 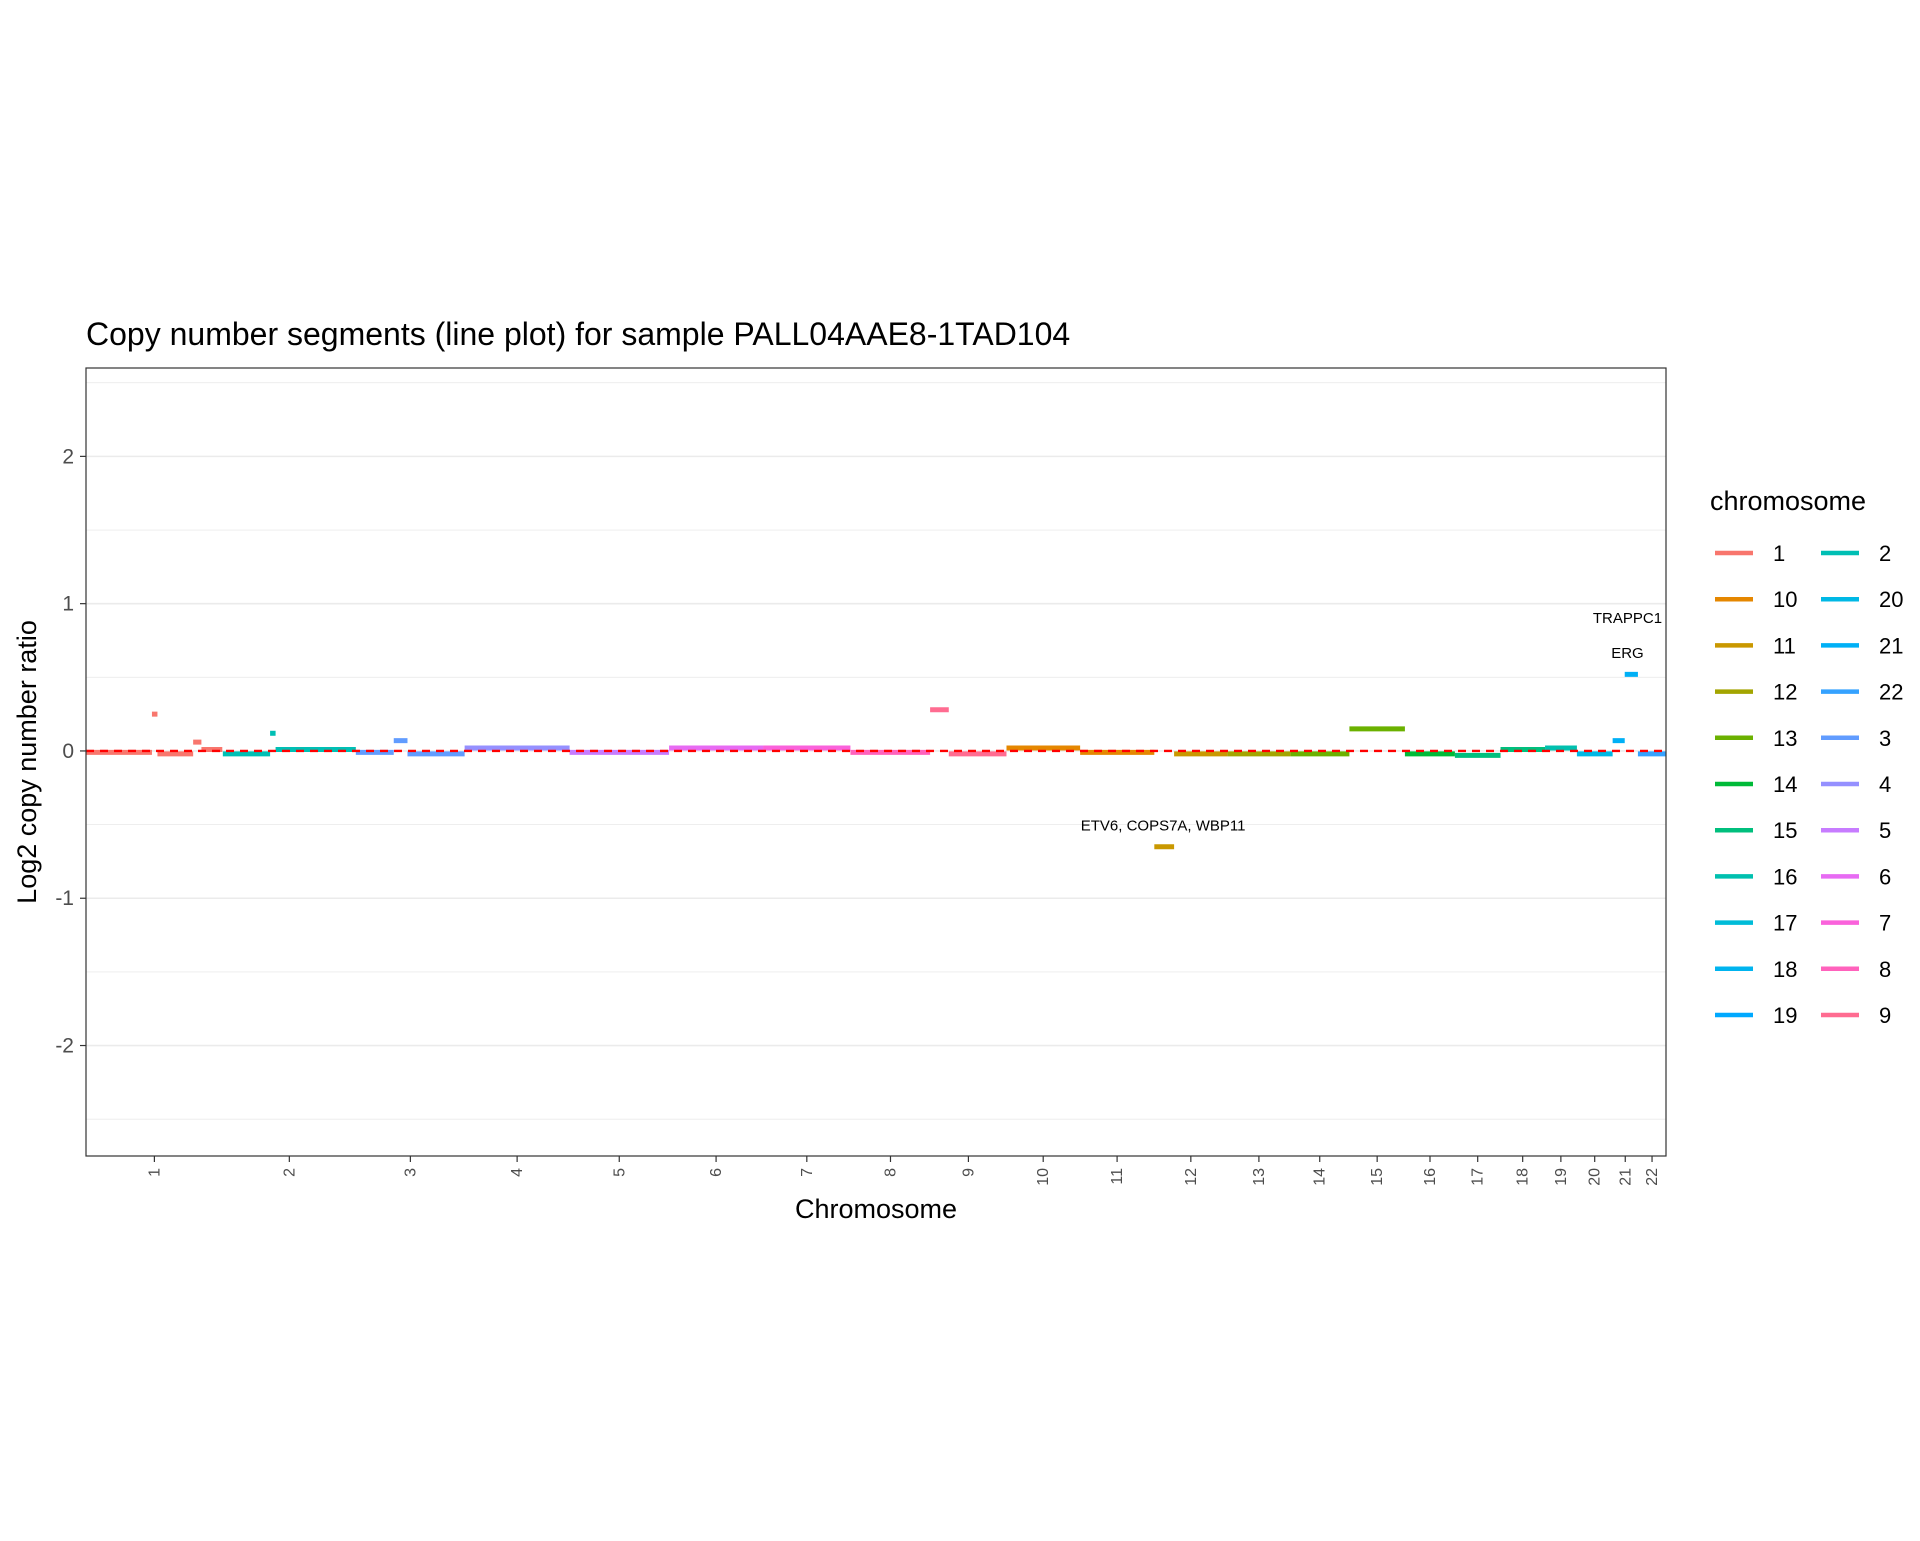 I want to click on x-tick-label: 3, so click(x=410, y=1172).